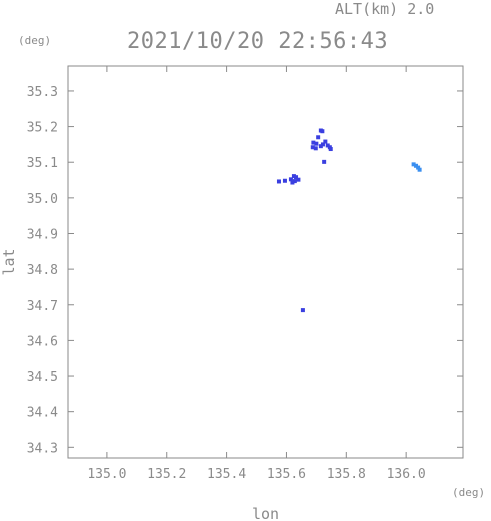  Describe the element at coordinates (265, 513) in the screenshot. I see `x-axis-title: lon` at that location.